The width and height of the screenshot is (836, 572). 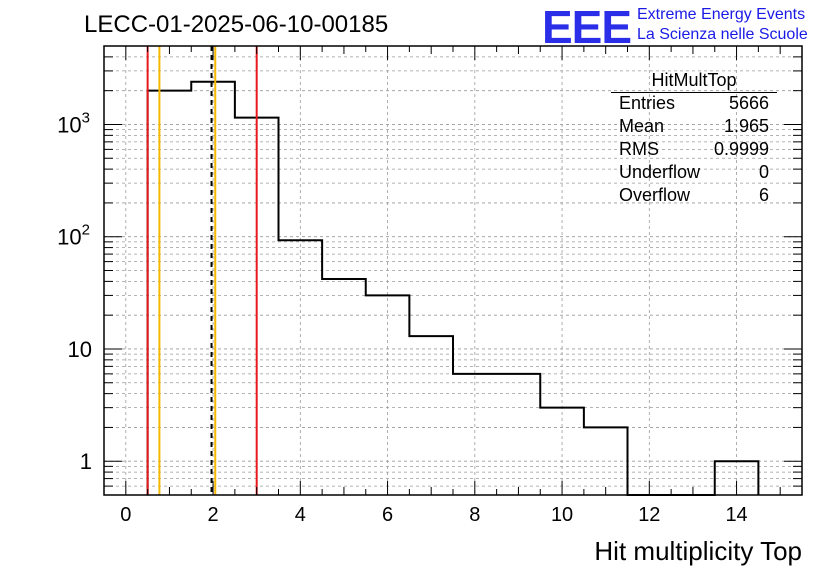 What do you see at coordinates (639, 149) in the screenshot?
I see `stat-label: RMS` at bounding box center [639, 149].